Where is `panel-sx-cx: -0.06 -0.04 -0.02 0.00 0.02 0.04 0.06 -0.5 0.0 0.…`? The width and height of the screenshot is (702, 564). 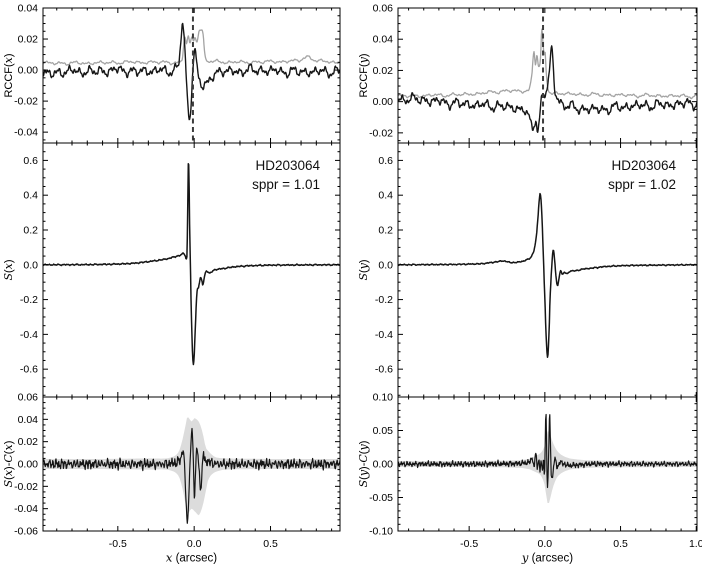
panel-sx-cx: -0.06 -0.04 -0.02 0.00 0.02 0.04 0.06 -0.5 0.0 0.… is located at coordinates (171, 478).